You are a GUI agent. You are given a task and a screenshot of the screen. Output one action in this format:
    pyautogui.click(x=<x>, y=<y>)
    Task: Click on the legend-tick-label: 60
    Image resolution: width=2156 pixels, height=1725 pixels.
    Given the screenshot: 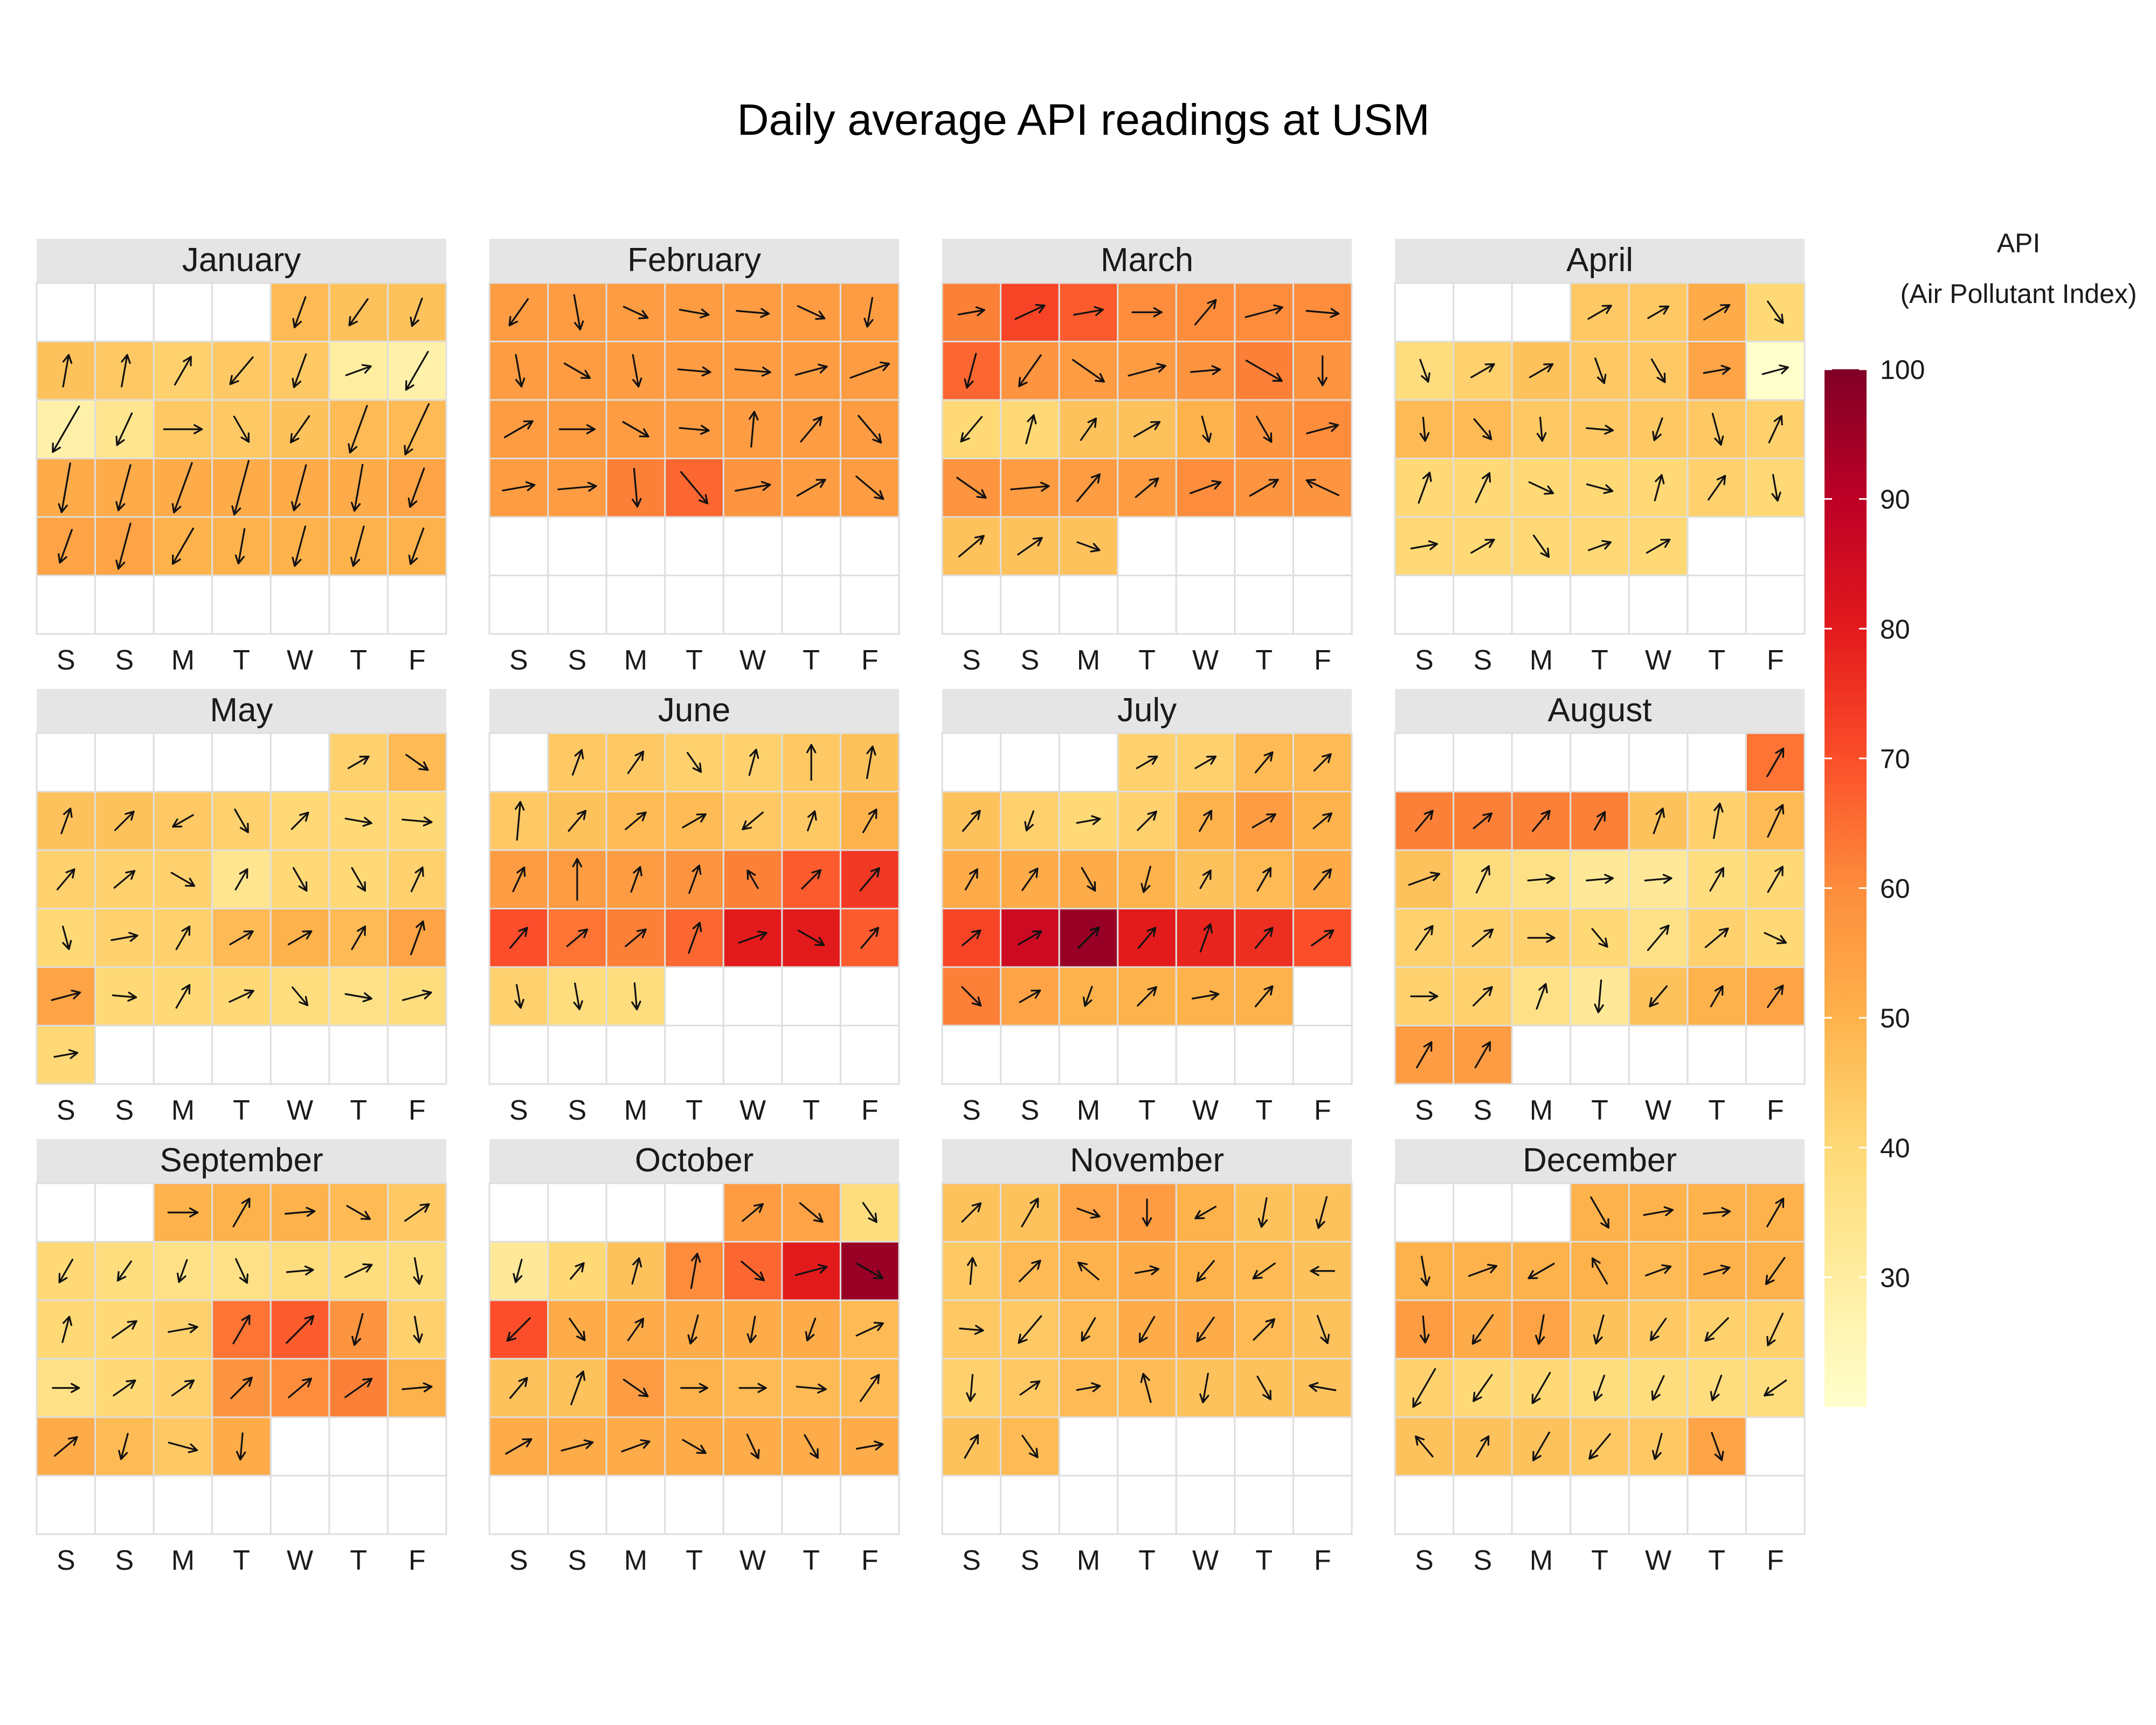 What is the action you would take?
    pyautogui.click(x=1895, y=889)
    